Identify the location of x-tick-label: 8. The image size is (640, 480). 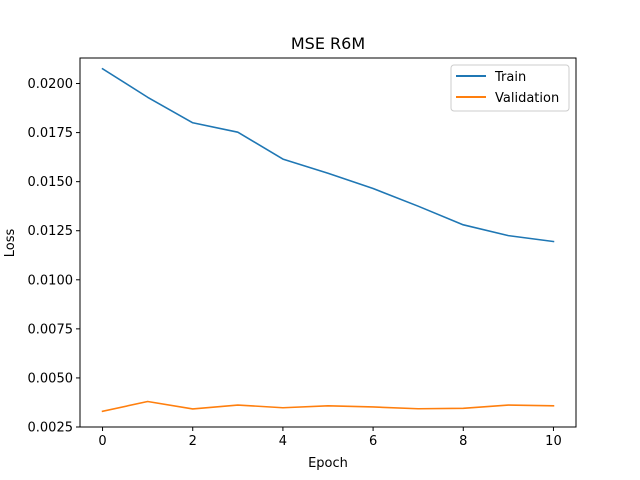
(463, 441).